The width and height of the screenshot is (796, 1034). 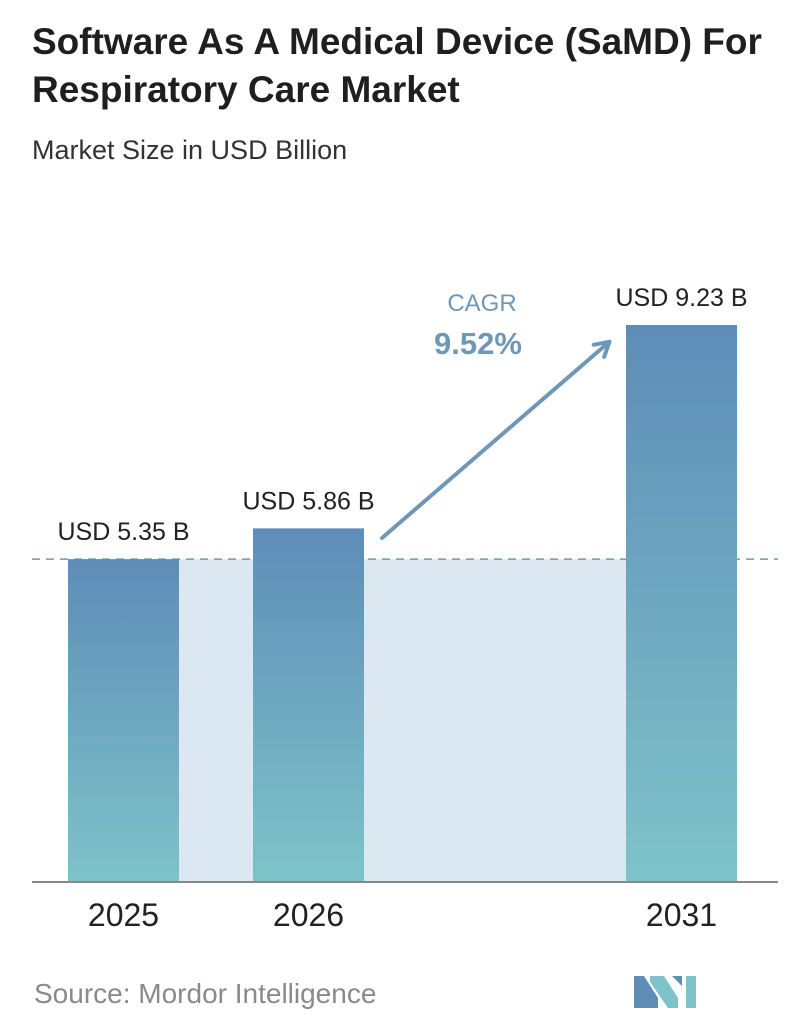 I want to click on cagr-value: 9.52%, so click(x=478, y=343).